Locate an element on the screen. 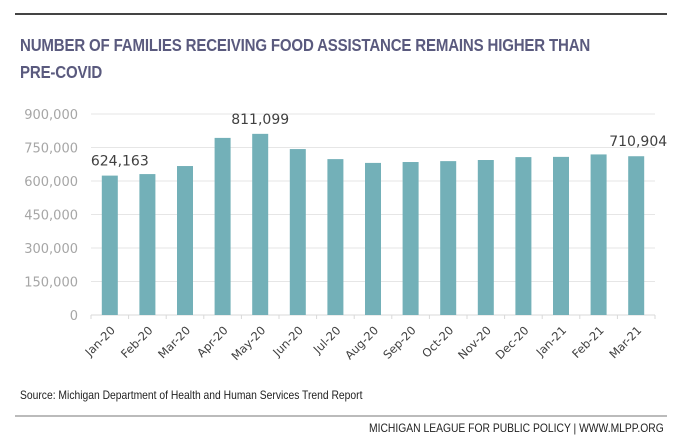  x-tick-label: Jul-20 is located at coordinates (327, 340).